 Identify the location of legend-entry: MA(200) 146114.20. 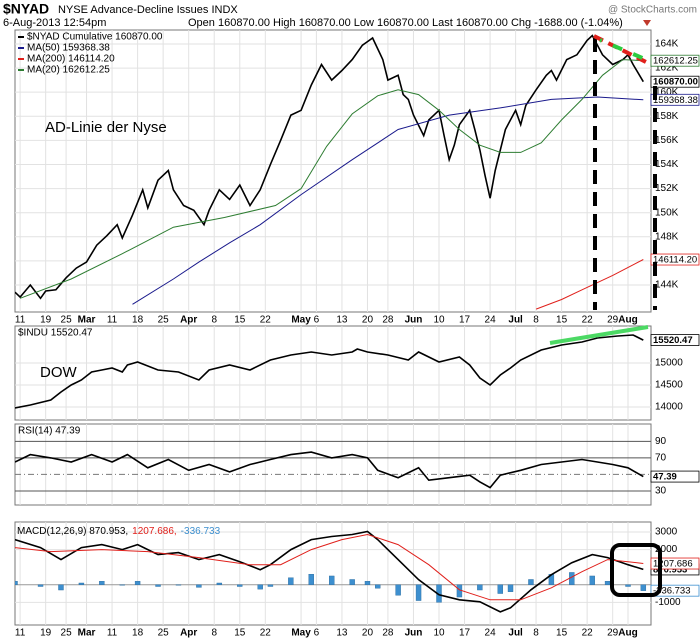
(71, 59).